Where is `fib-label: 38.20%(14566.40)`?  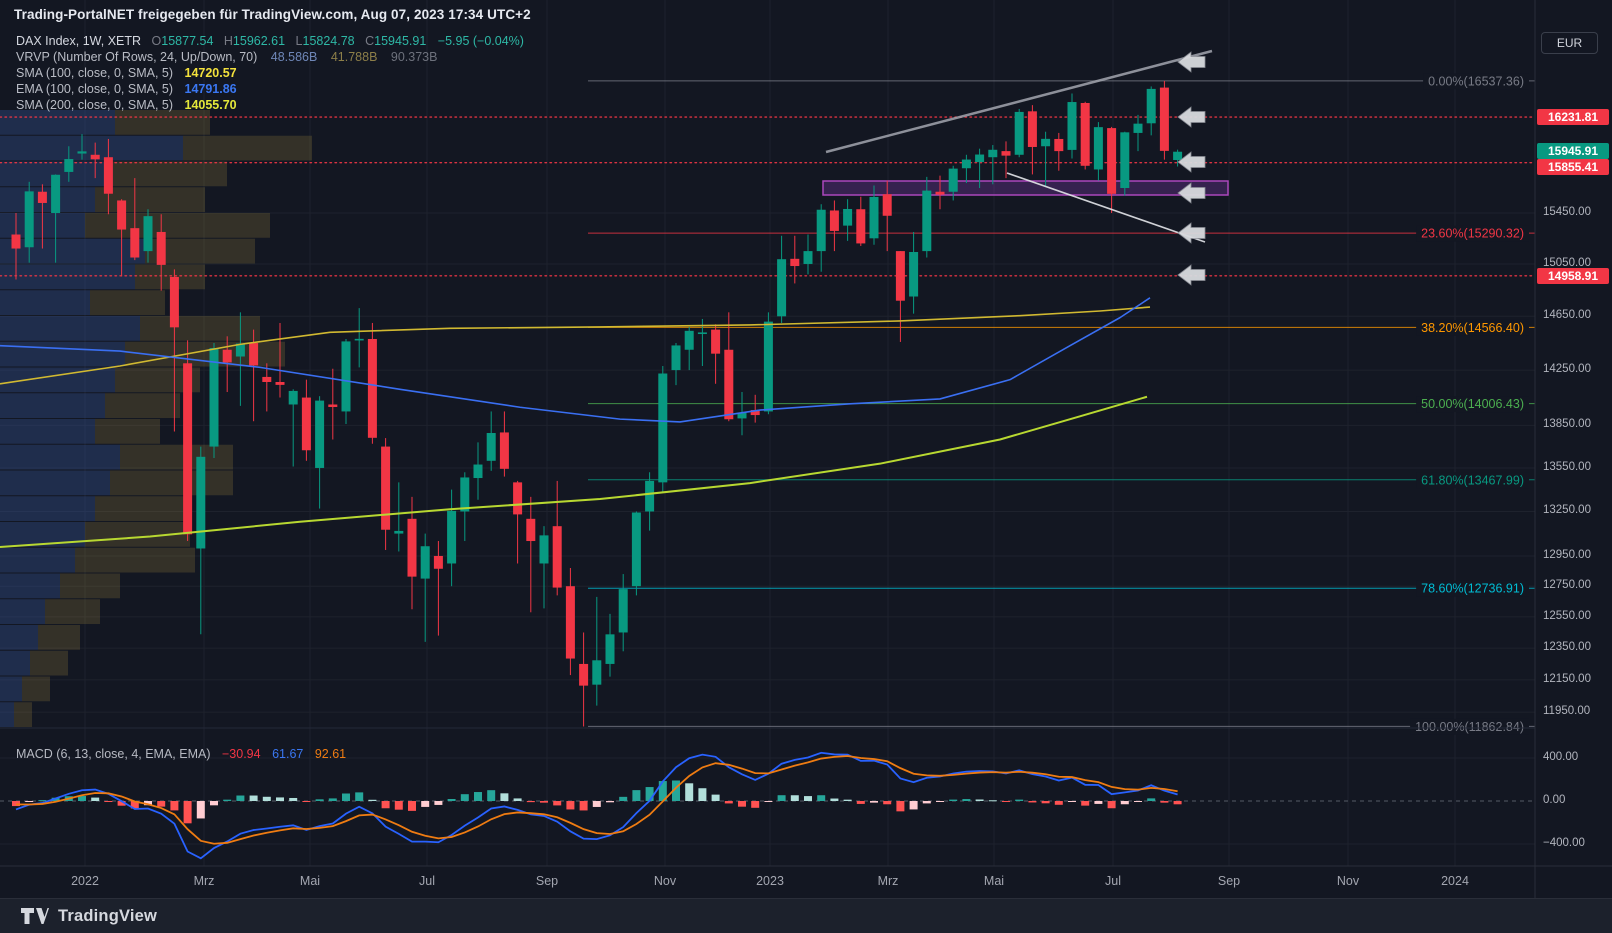 fib-label: 38.20%(14566.40) is located at coordinates (1472, 328).